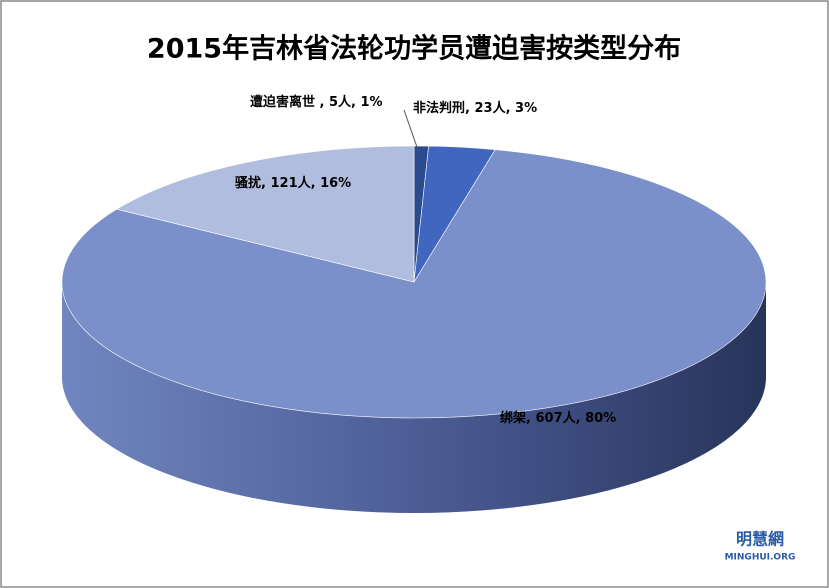 The image size is (829, 588). What do you see at coordinates (600, 418) in the screenshot?
I see `percent-label: 80%` at bounding box center [600, 418].